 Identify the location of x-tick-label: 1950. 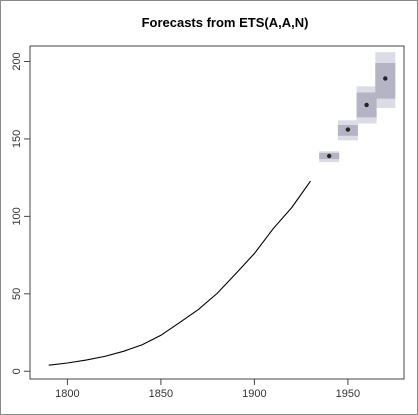
(348, 394).